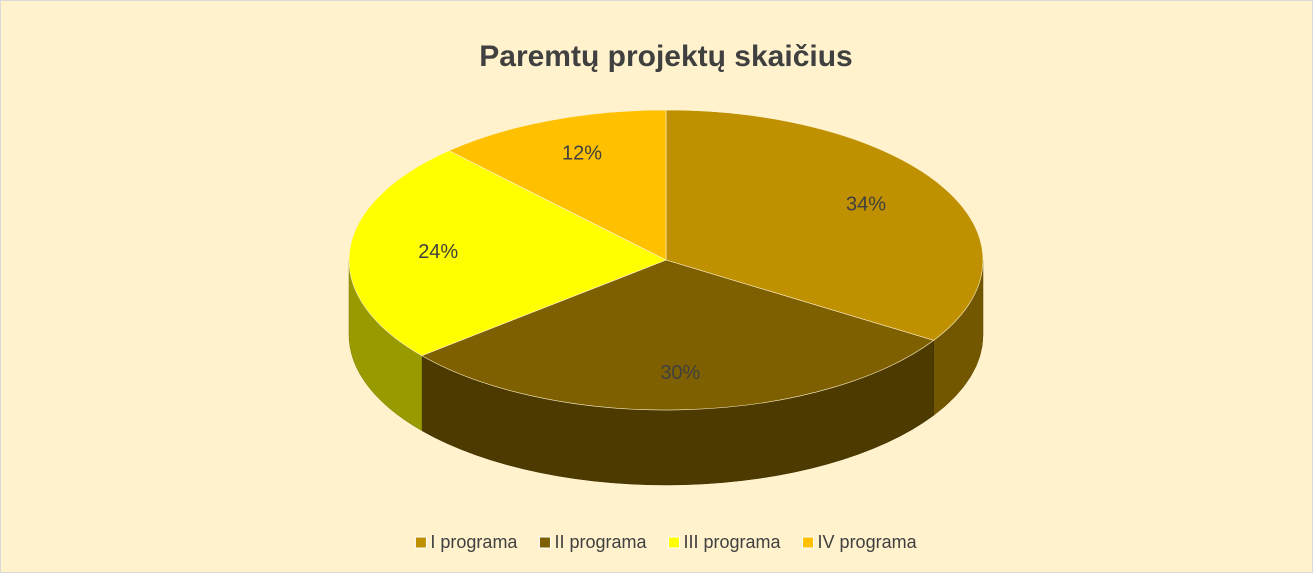 The height and width of the screenshot is (574, 1314). Describe the element at coordinates (438, 252) in the screenshot. I see `data-label: 24%` at that location.